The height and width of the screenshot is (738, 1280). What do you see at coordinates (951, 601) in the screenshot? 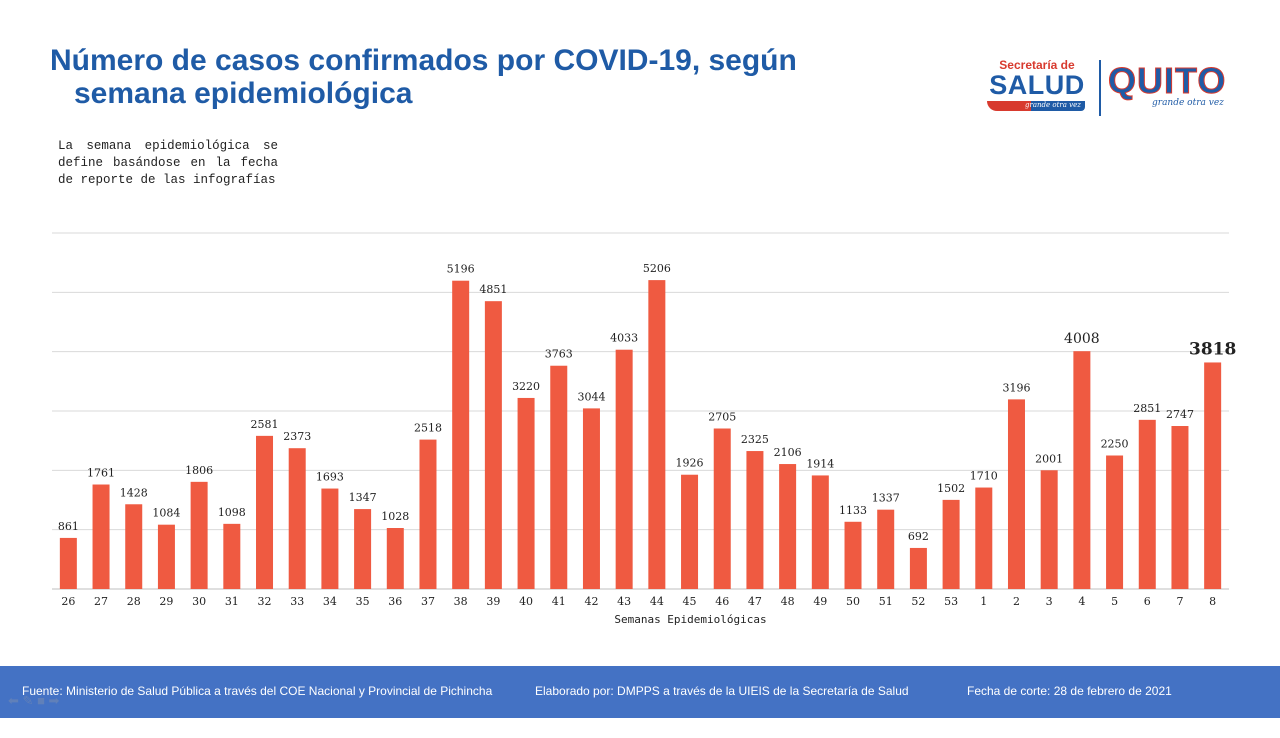
I see `x-tick-label: 53` at bounding box center [951, 601].